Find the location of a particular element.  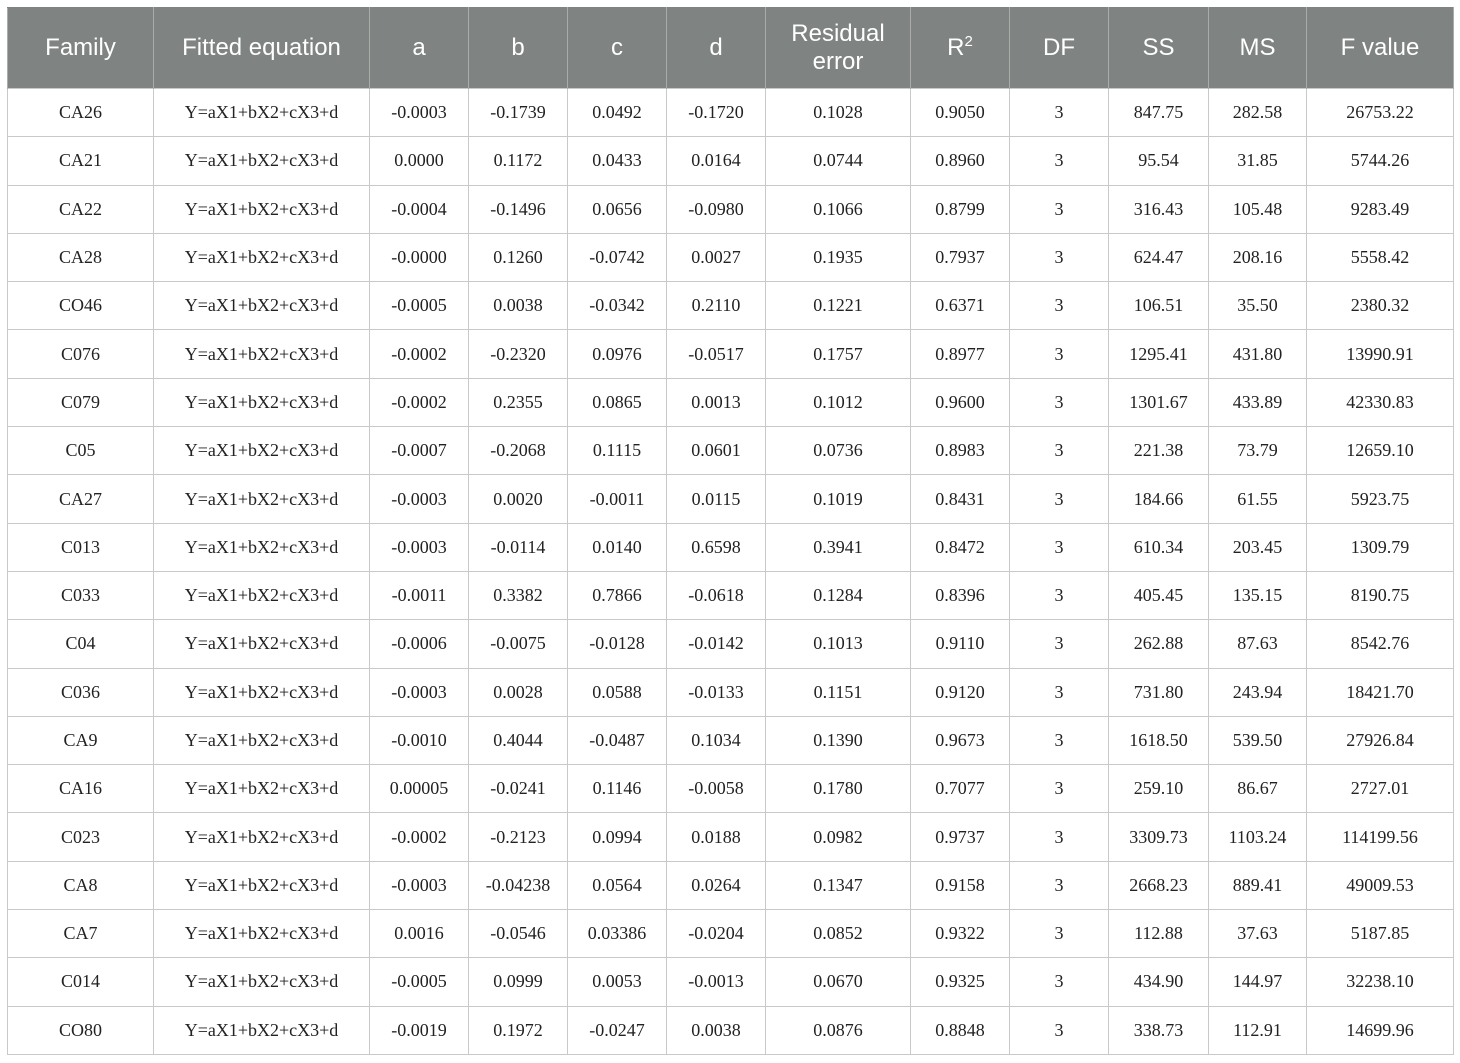

cell-family: C04 is located at coordinates (80, 644).